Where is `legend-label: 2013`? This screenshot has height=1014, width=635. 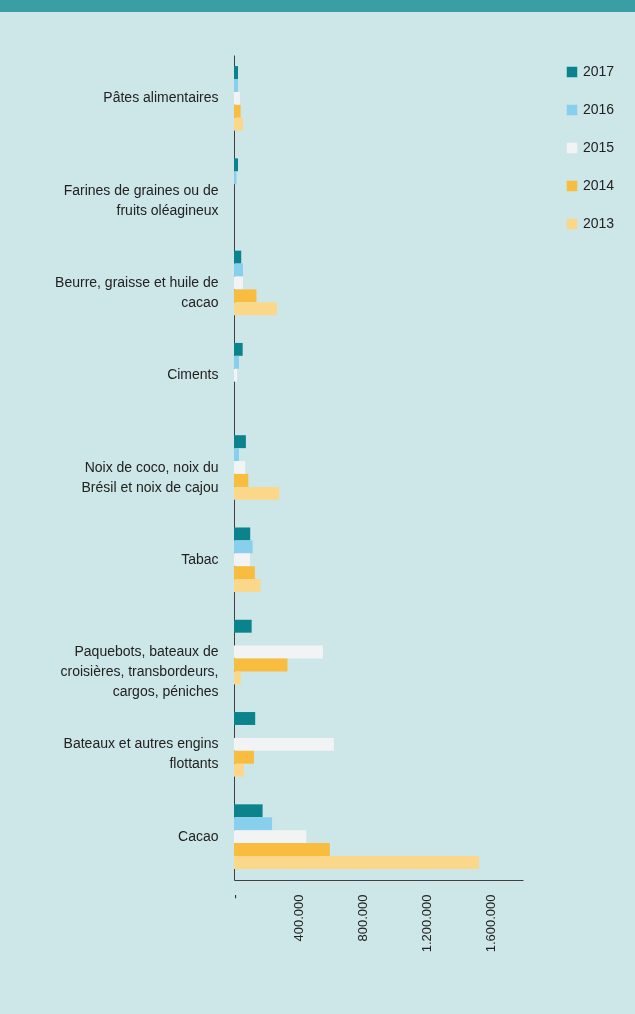
legend-label: 2013 is located at coordinates (599, 223).